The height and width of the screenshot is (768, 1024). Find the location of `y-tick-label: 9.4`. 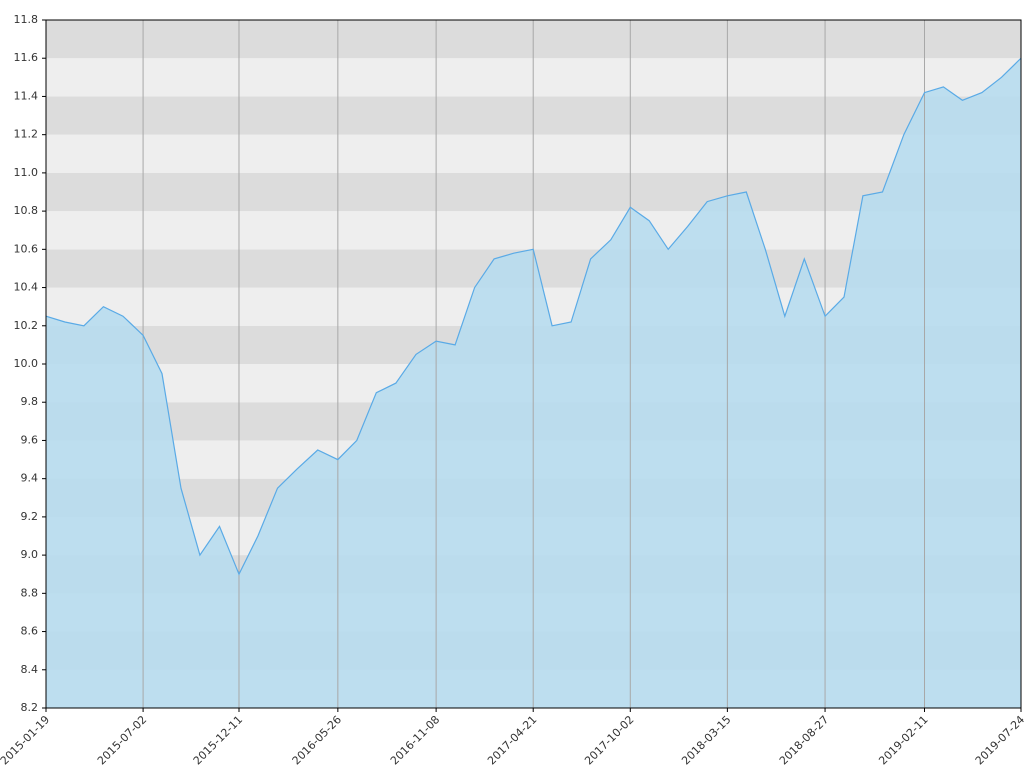

y-tick-label: 9.4 is located at coordinates (30, 478).